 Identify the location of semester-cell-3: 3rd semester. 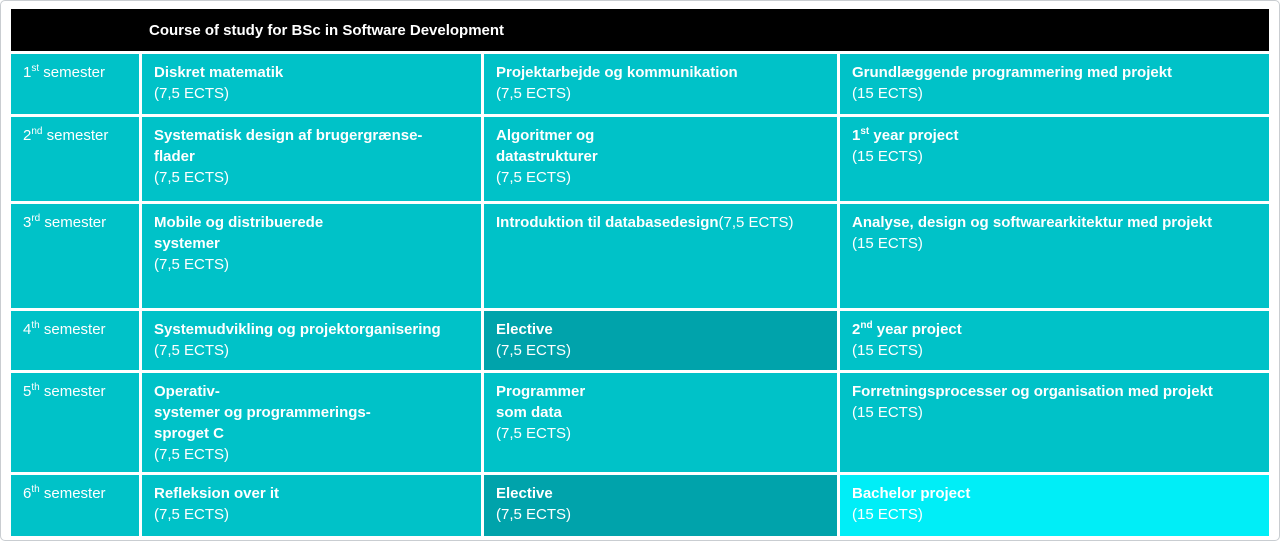
(75, 256).